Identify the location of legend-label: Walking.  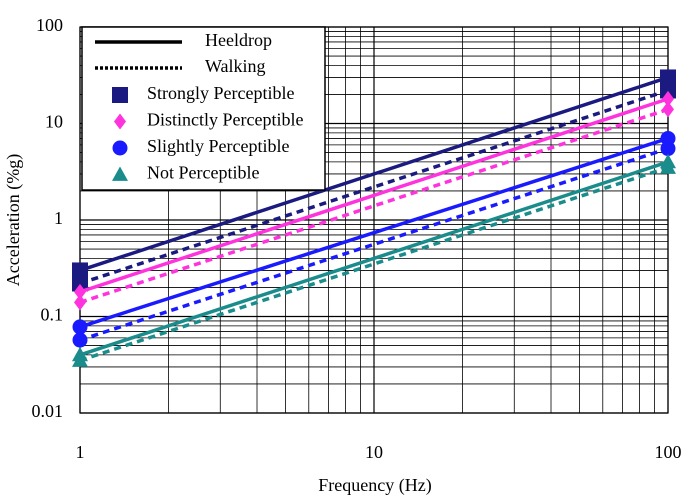
(235, 66).